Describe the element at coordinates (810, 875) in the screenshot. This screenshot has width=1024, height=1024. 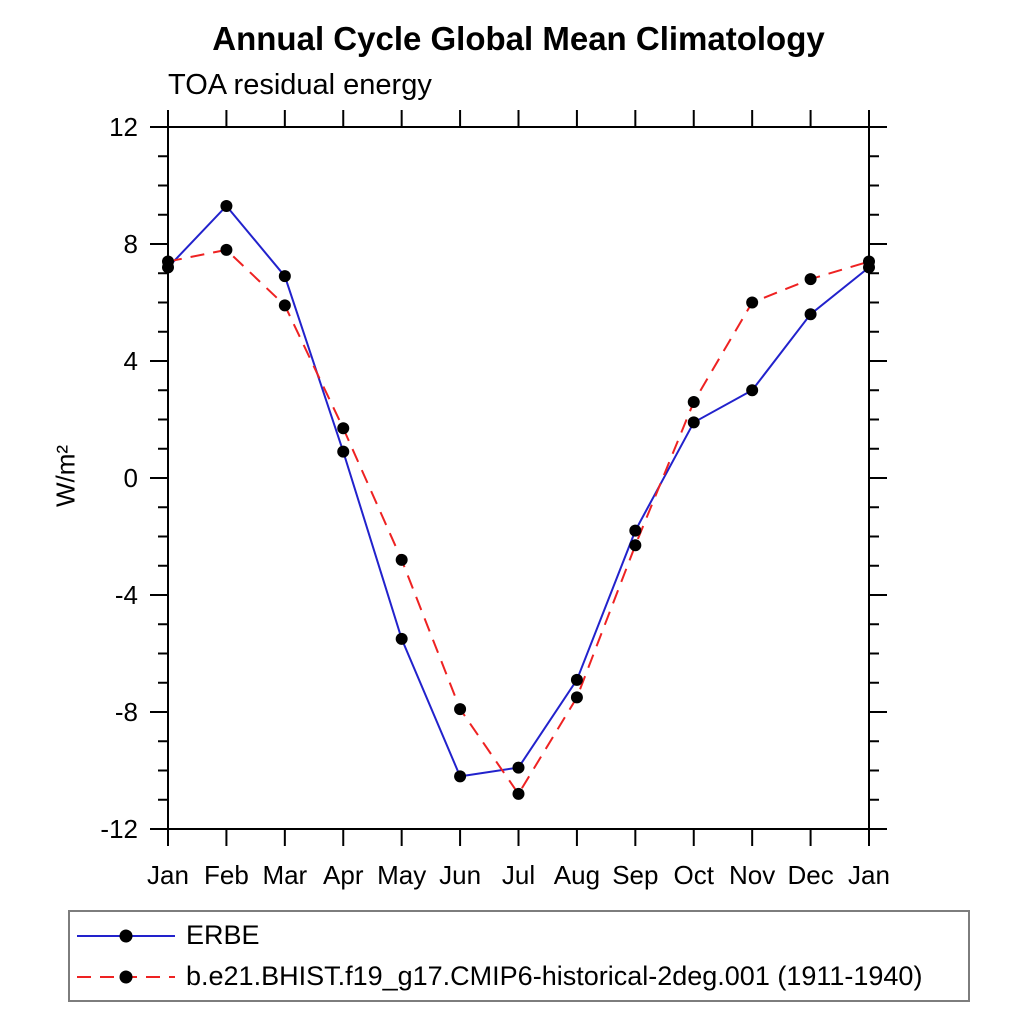
I see `month-tick-label: Dec` at that location.